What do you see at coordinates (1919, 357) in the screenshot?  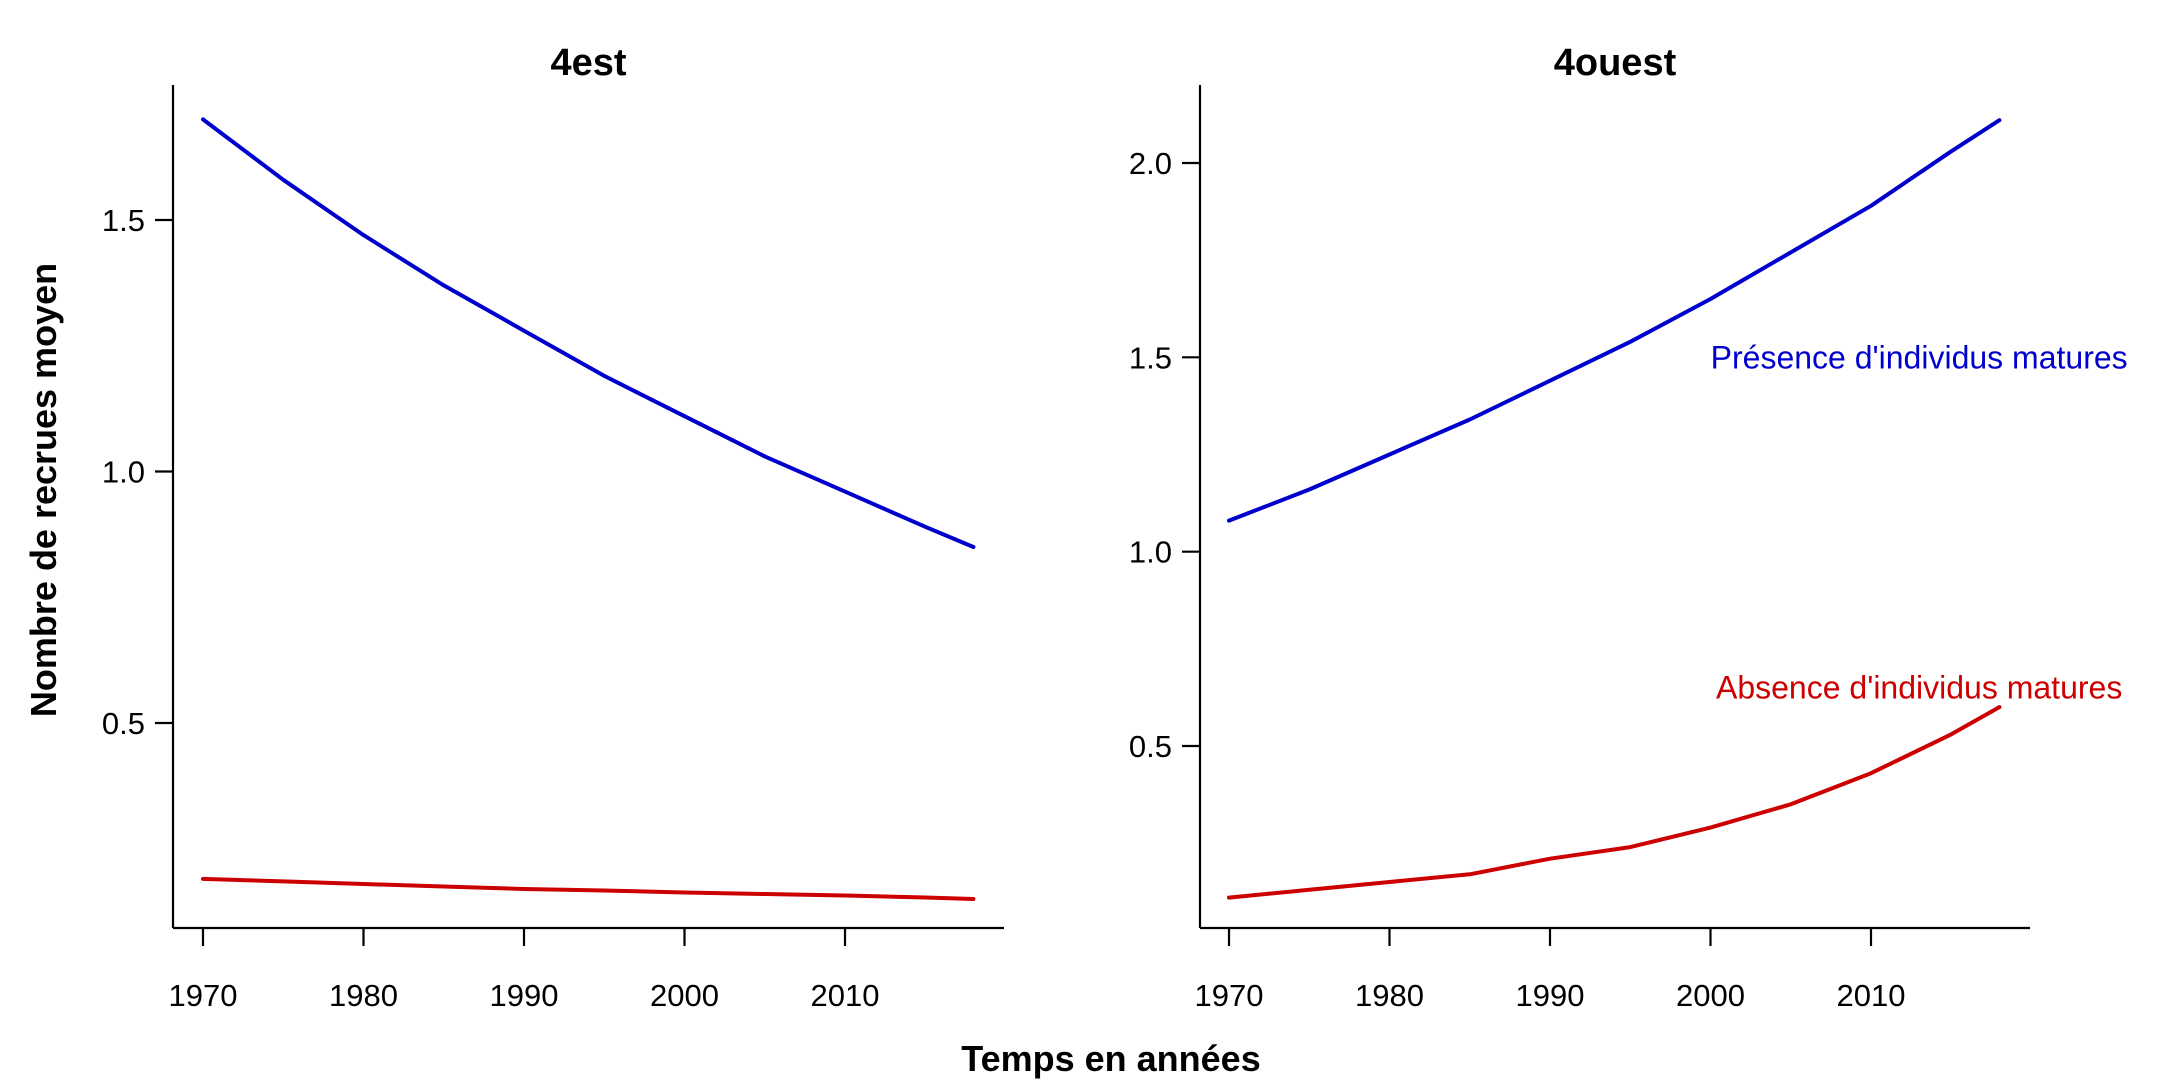 I see `annotation-presence: Présence d'individus matures` at bounding box center [1919, 357].